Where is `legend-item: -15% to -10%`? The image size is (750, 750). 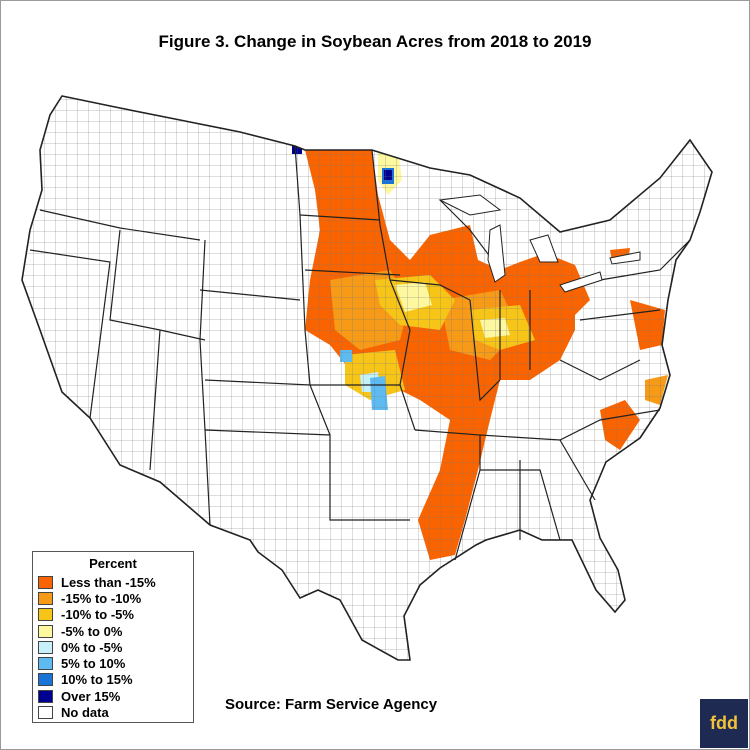
legend-item: -15% to -10% is located at coordinates (113, 598).